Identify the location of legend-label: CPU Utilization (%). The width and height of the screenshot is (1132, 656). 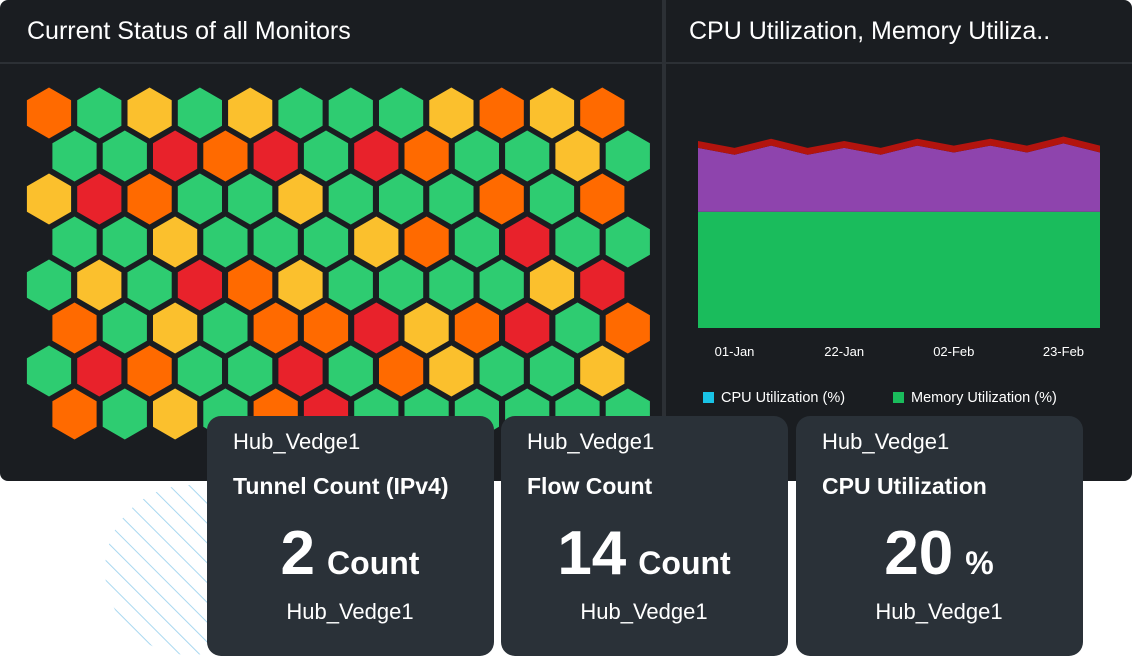
(783, 398).